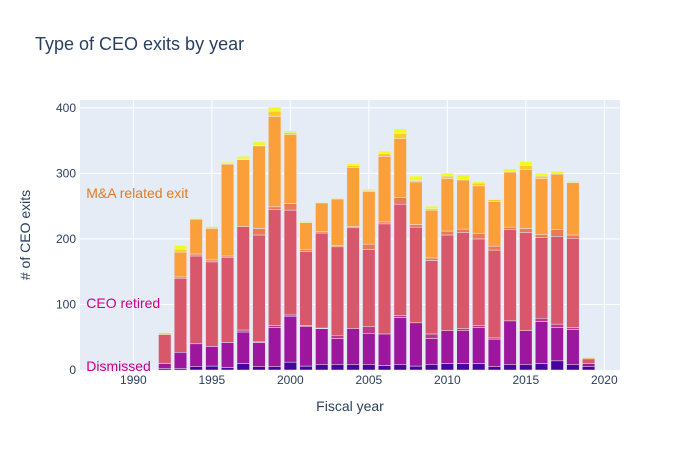 This screenshot has height=450, width=700. What do you see at coordinates (137, 279) in the screenshot?
I see `annotations: M&A related exit CEO retired Dismissed` at bounding box center [137, 279].